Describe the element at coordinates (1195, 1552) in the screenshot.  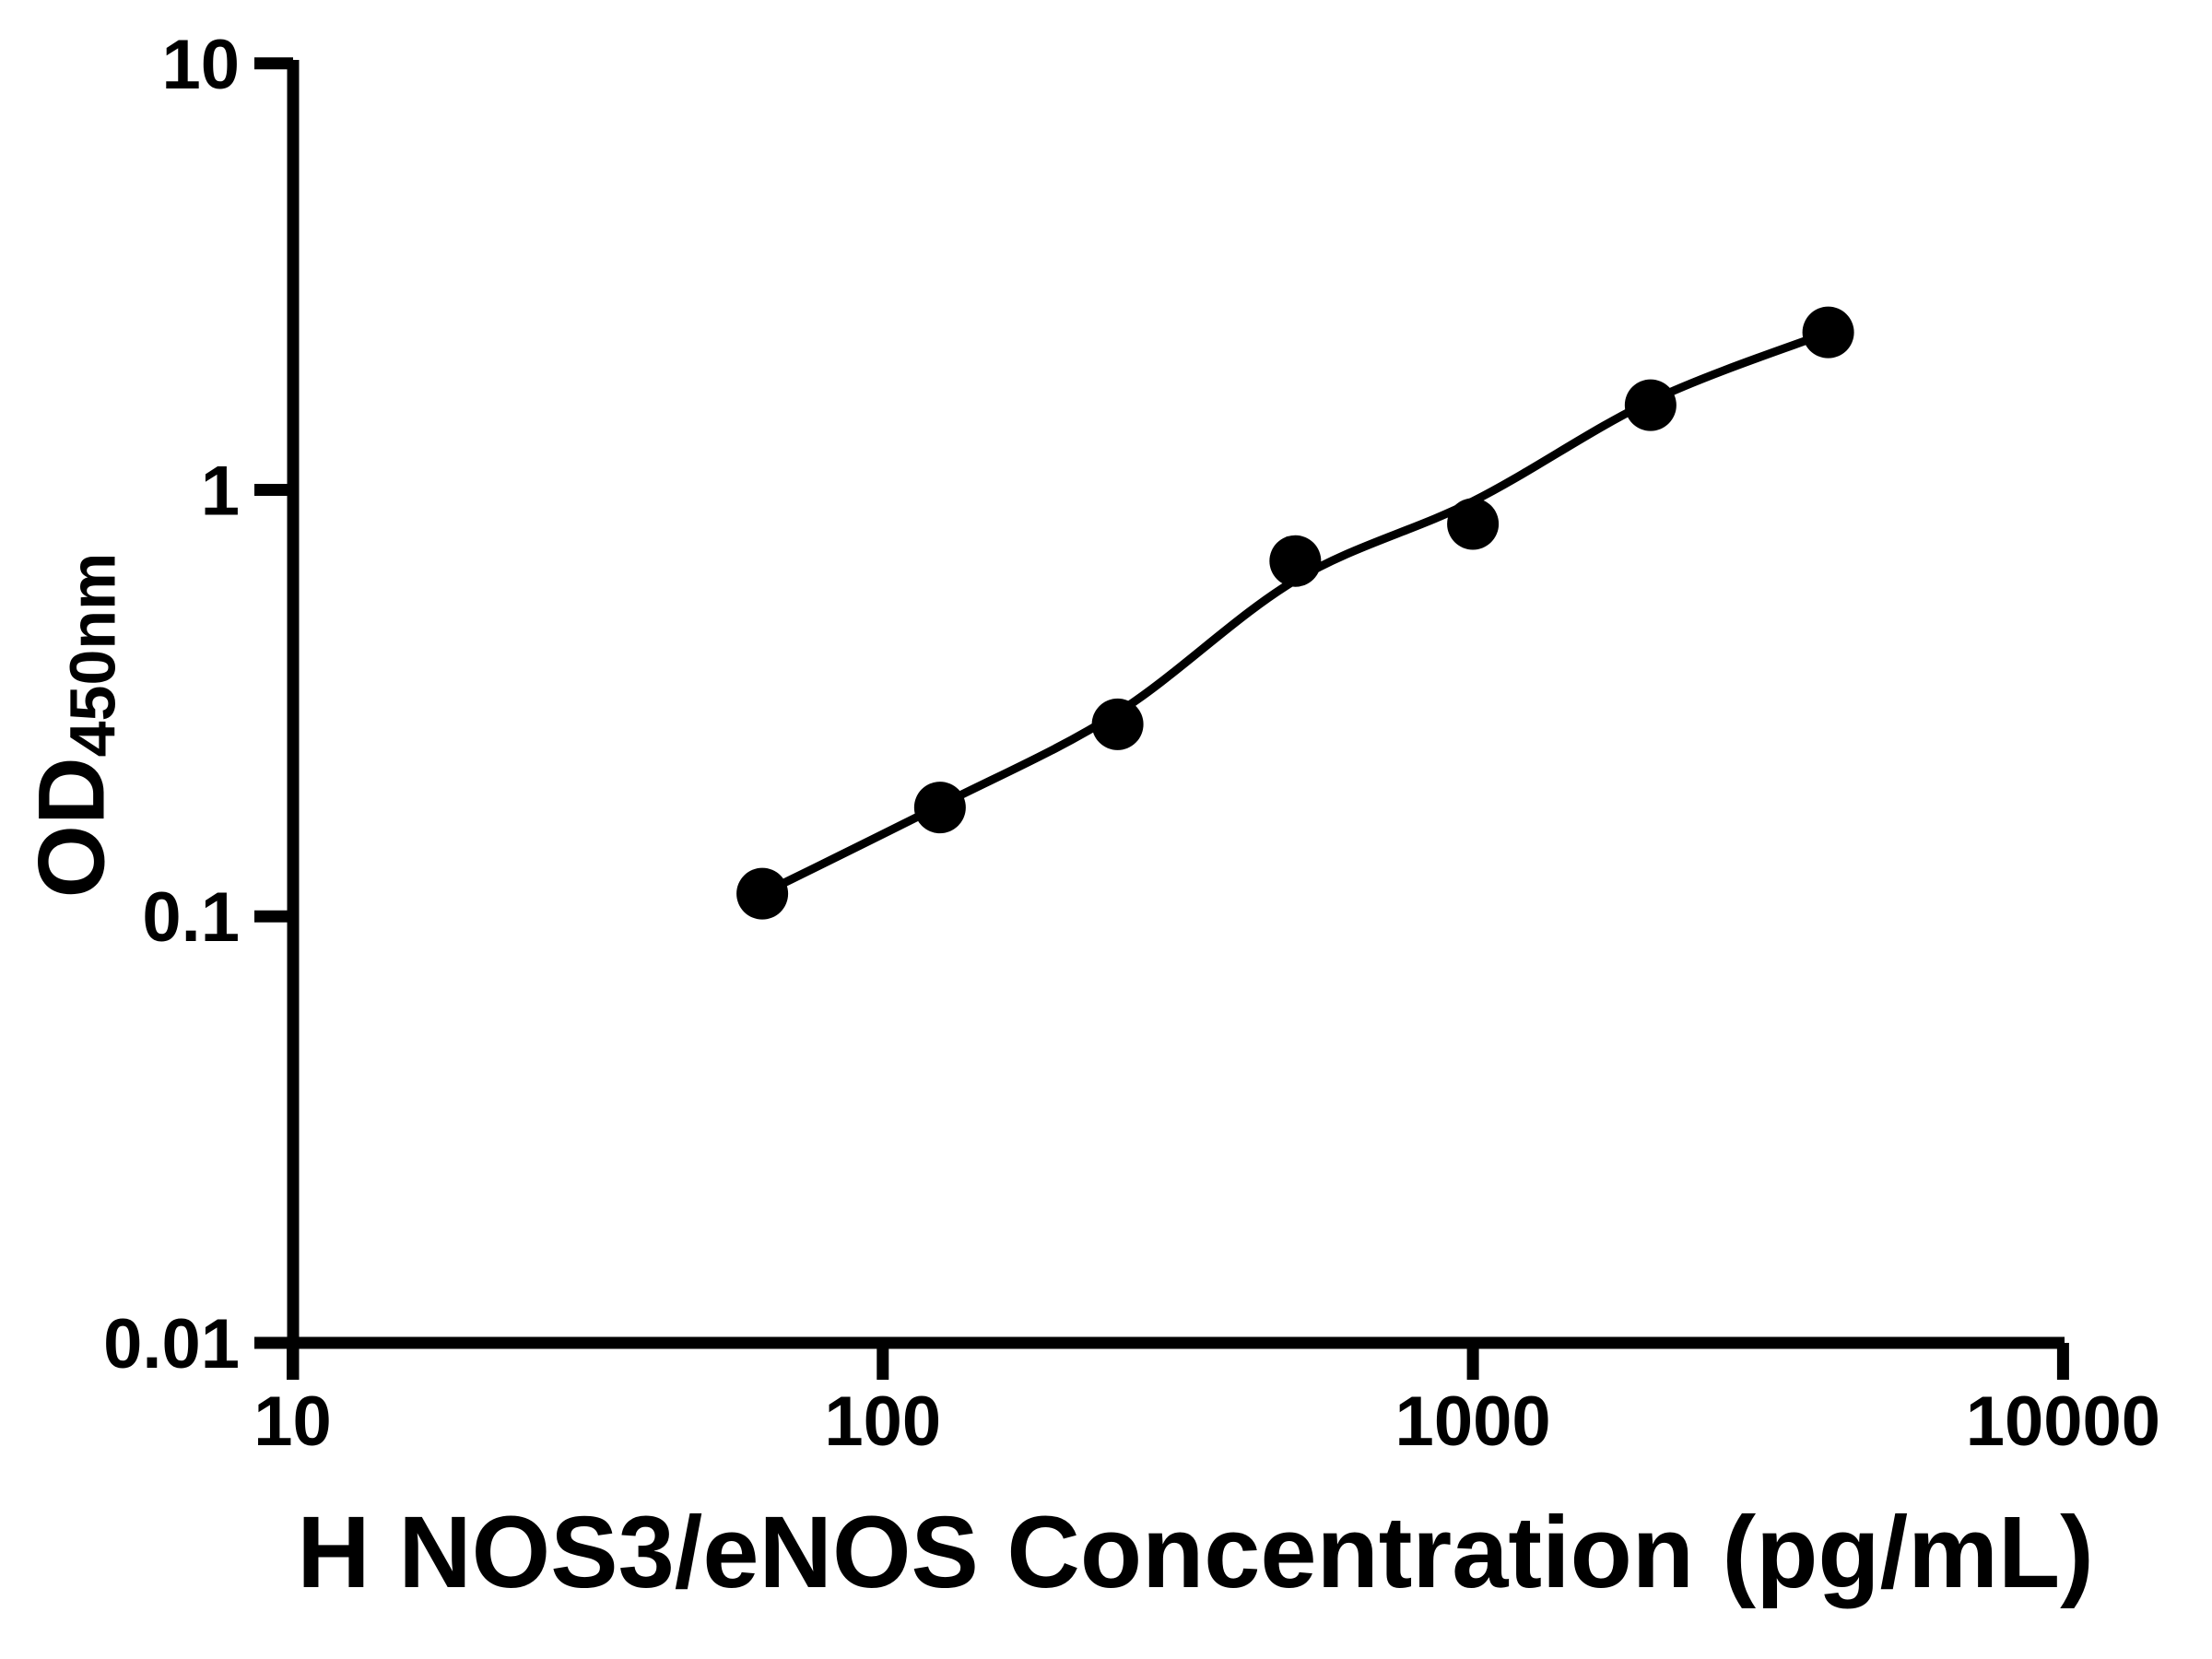
I see `x-axis-title: H NOS3/eNOS Concentration (pg/mL)` at that location.